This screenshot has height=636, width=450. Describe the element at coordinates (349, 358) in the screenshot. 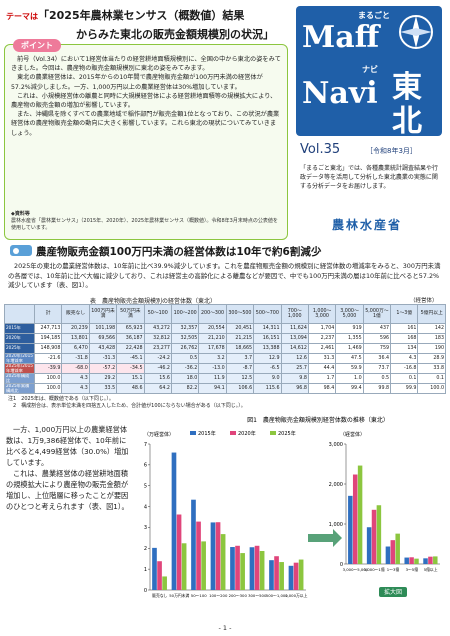

I see `table-cell: 47.5` at that location.